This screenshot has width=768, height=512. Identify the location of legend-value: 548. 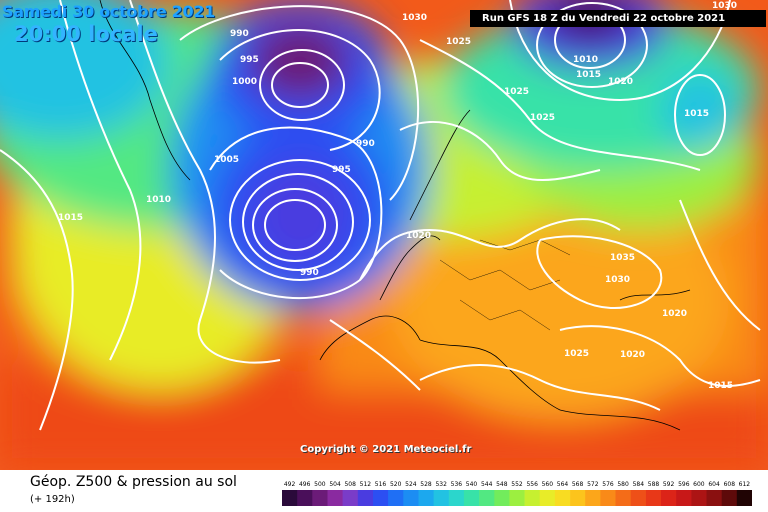
(502, 484).